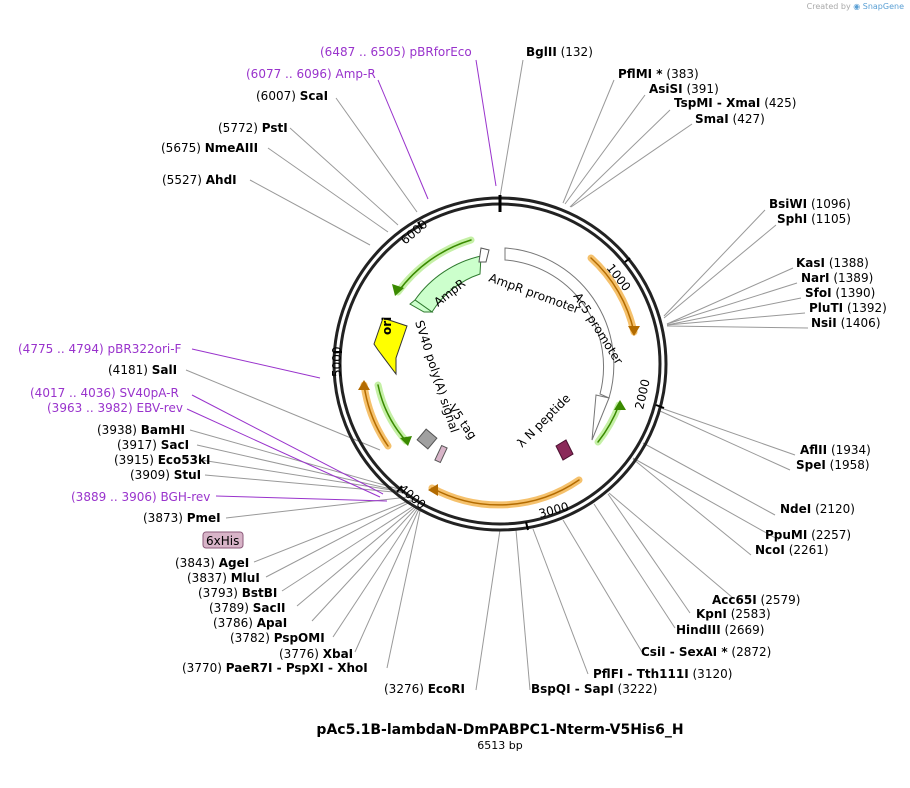  I want to click on site-name: StuI, so click(187, 475).